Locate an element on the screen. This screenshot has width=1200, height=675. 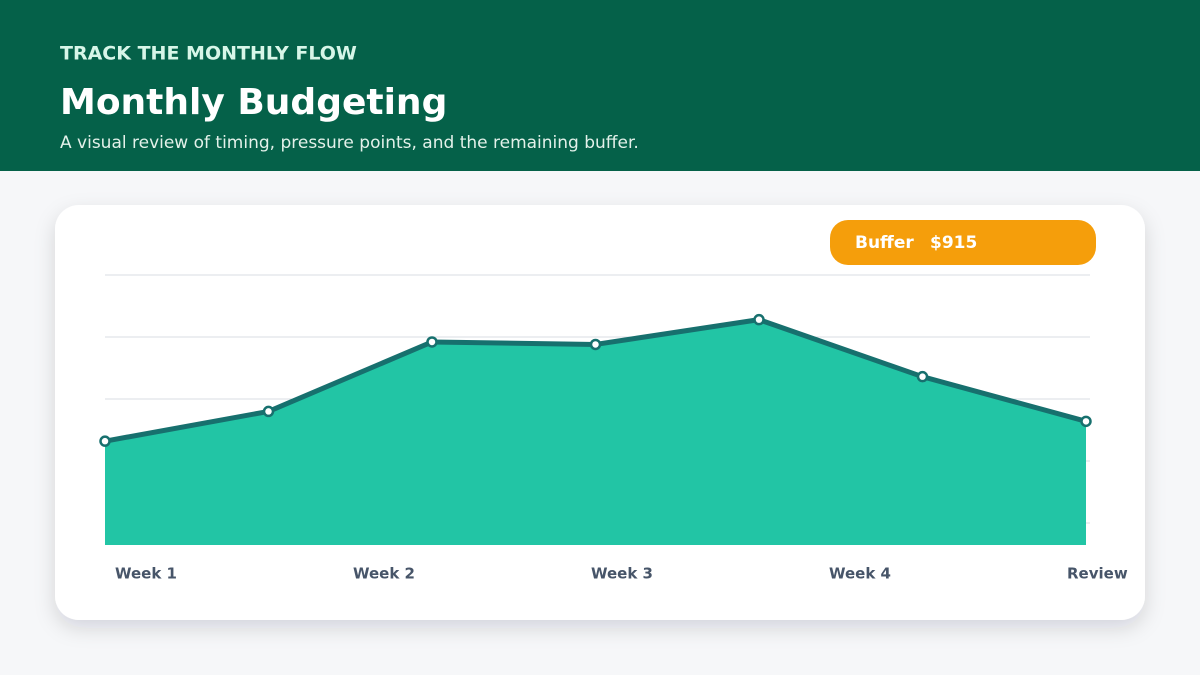
x-tick-label: Week 4 is located at coordinates (860, 574).